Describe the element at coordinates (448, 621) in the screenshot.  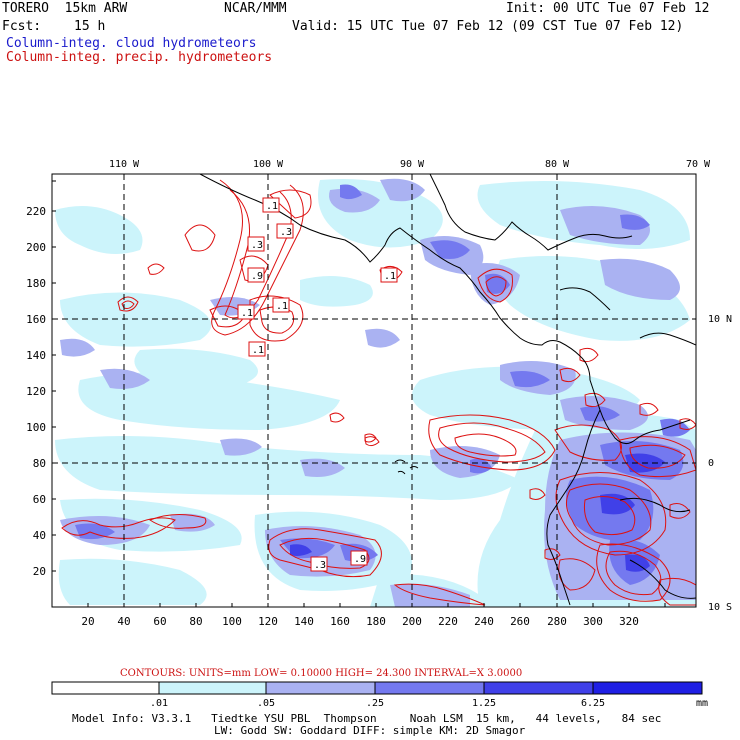
I see `x-tick-label: 220` at that location.